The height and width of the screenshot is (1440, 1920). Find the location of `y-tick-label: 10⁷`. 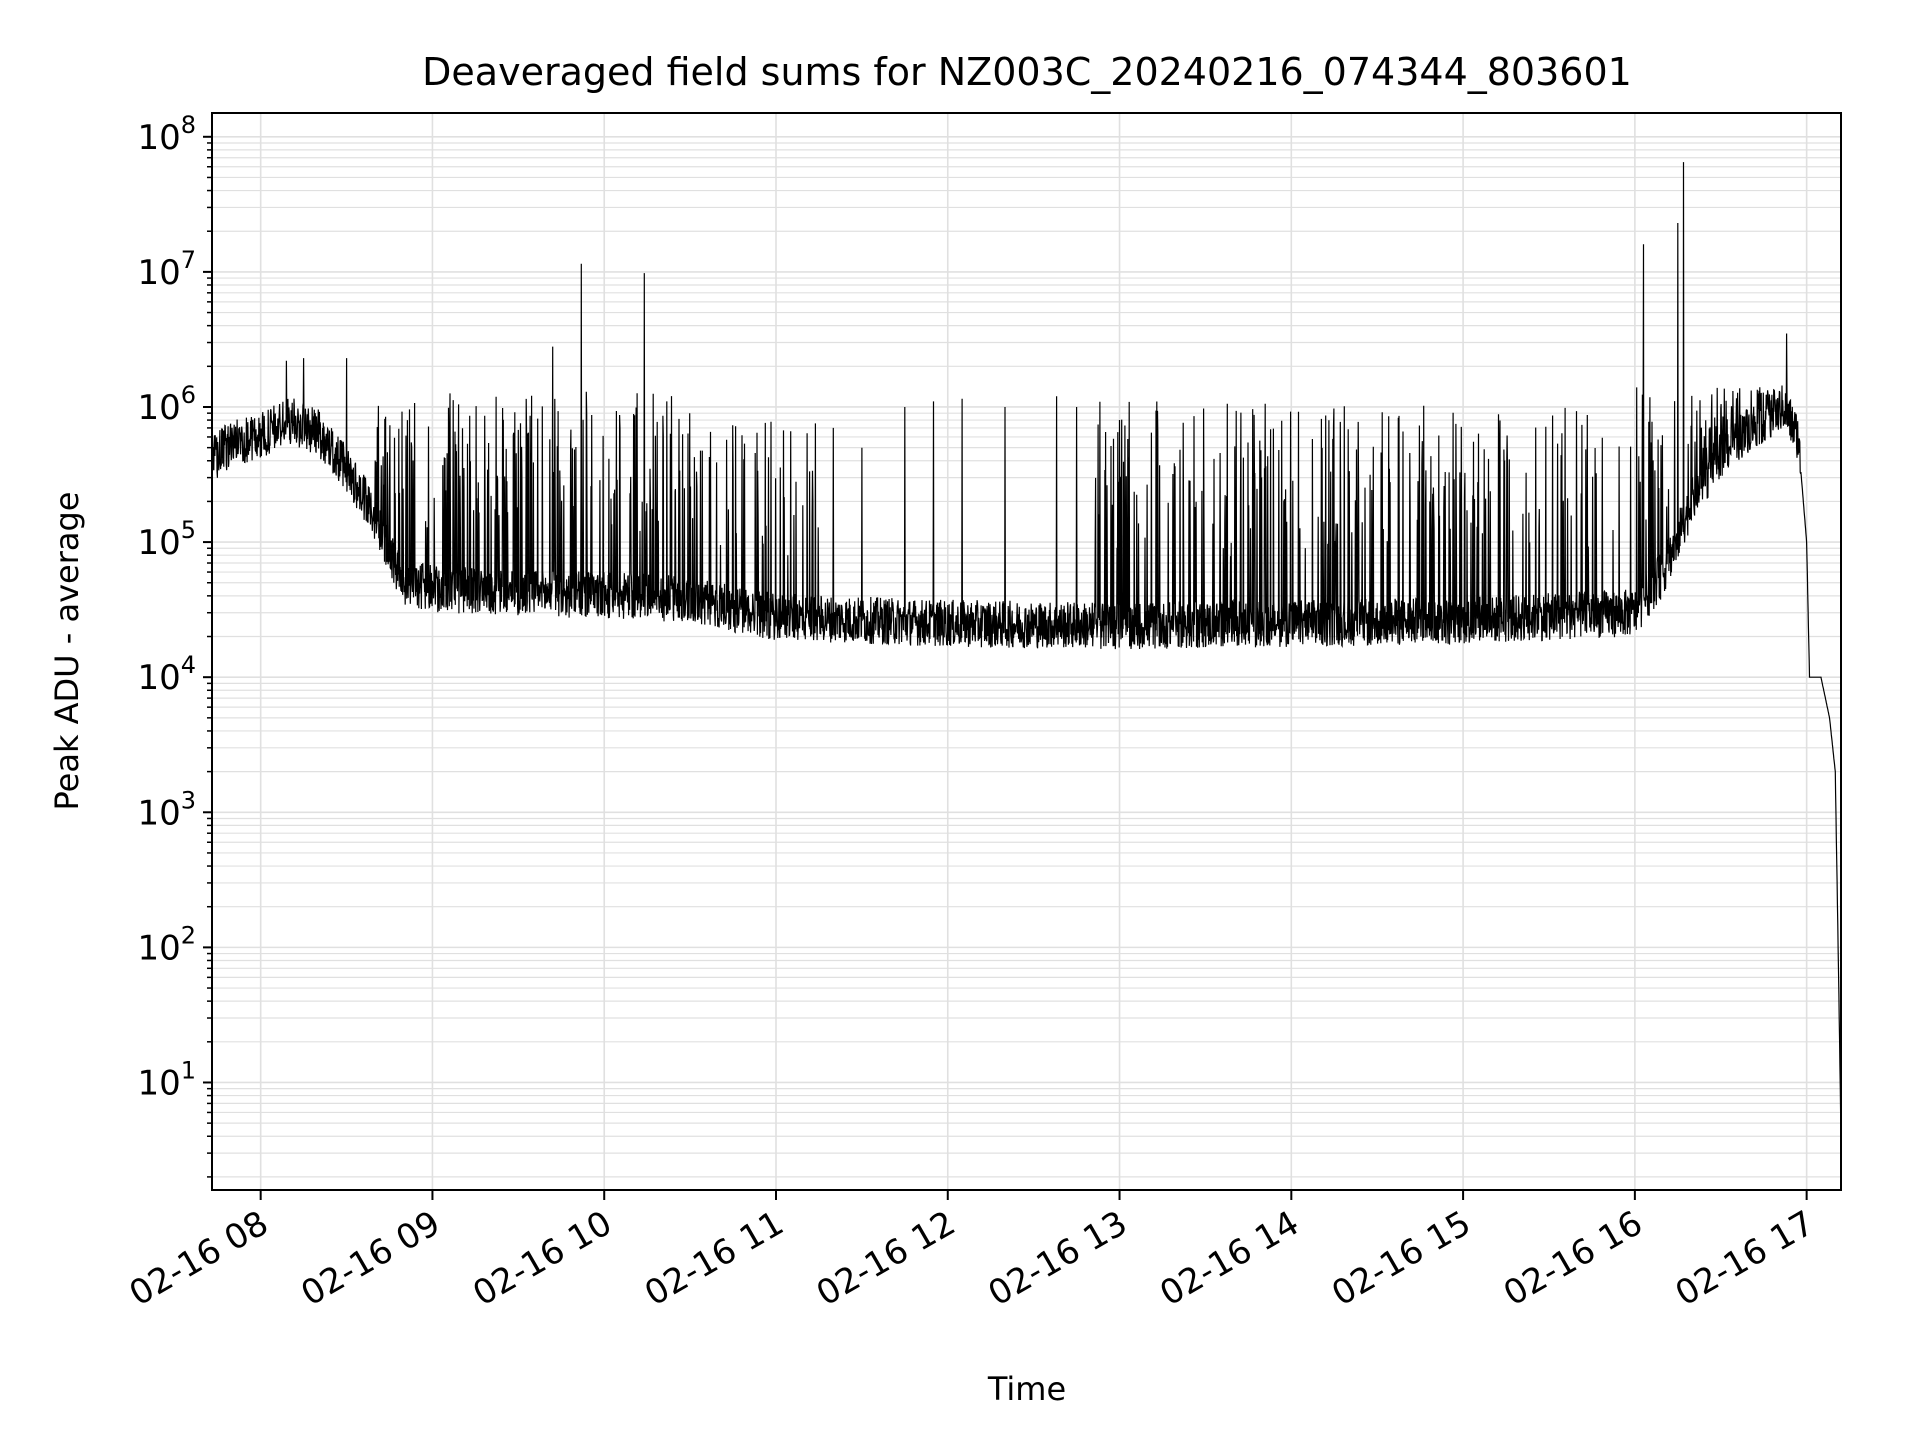

y-tick-label: 10⁷ is located at coordinates (166, 269).